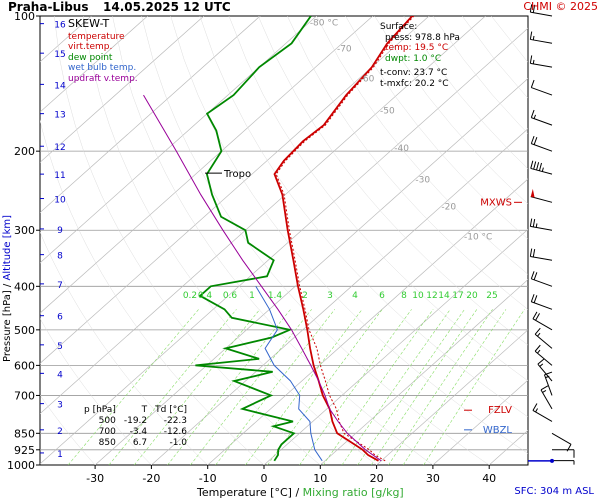  What do you see at coordinates (107, 432) in the screenshot?
I see `table-cell: 700` at bounding box center [107, 432].